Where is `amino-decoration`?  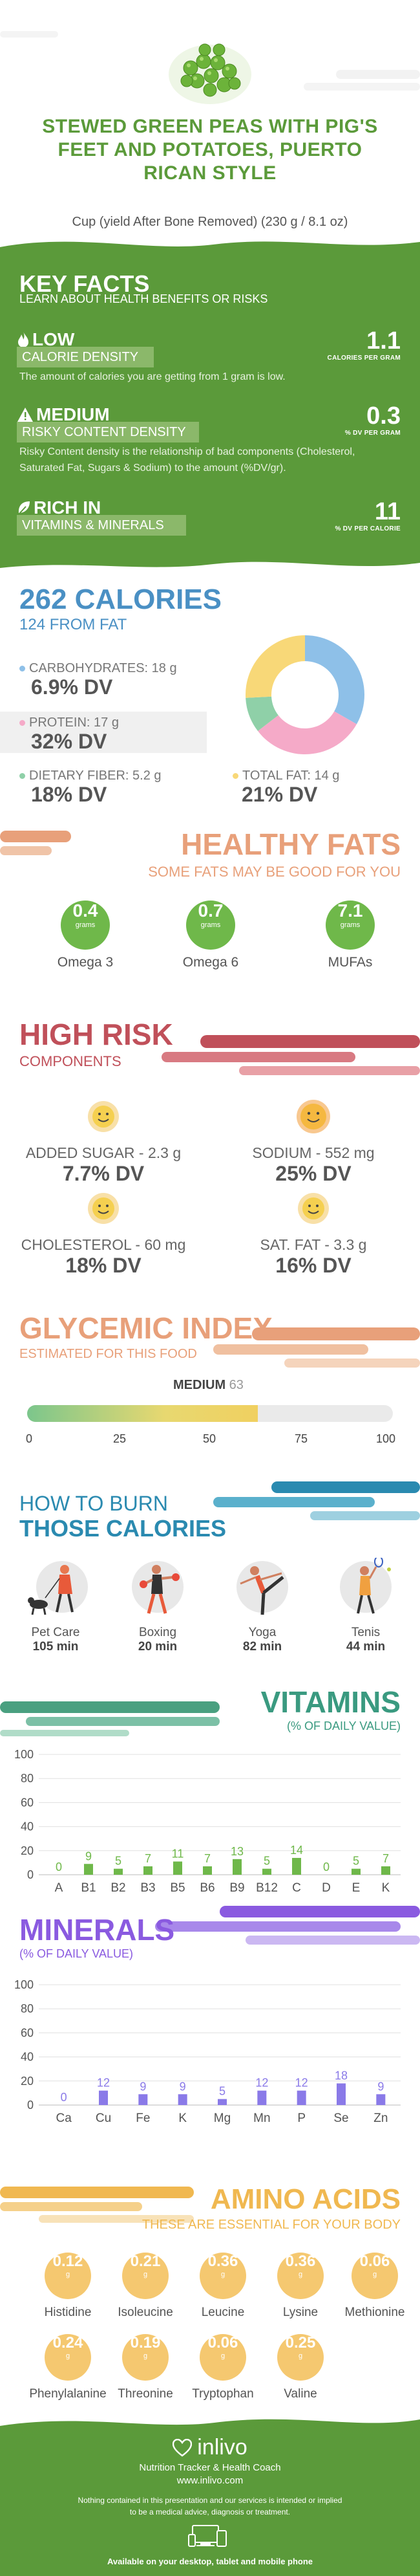
amino-decoration is located at coordinates (97, 2205).